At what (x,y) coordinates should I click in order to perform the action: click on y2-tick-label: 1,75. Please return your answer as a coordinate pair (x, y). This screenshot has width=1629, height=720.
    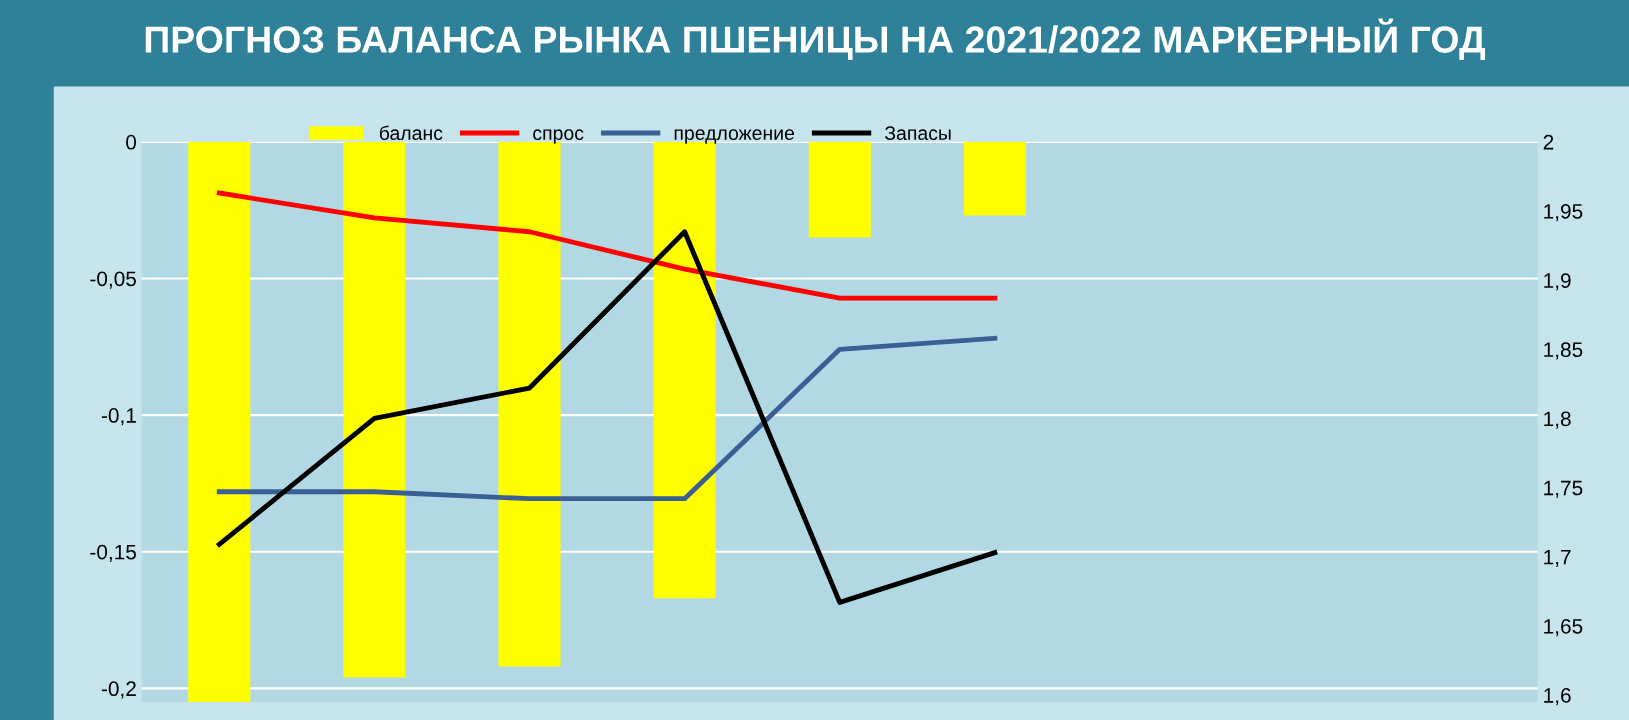
    Looking at the image, I should click on (1563, 489).